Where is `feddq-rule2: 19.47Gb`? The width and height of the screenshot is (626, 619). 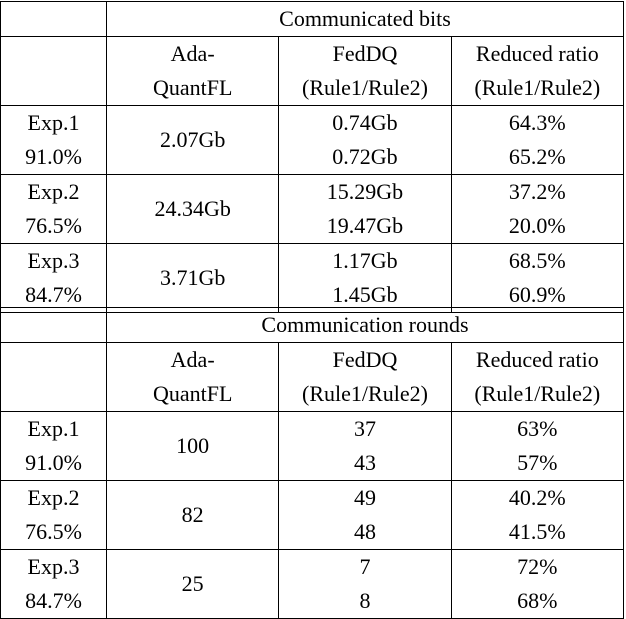 feddq-rule2: 19.47Gb is located at coordinates (365, 225).